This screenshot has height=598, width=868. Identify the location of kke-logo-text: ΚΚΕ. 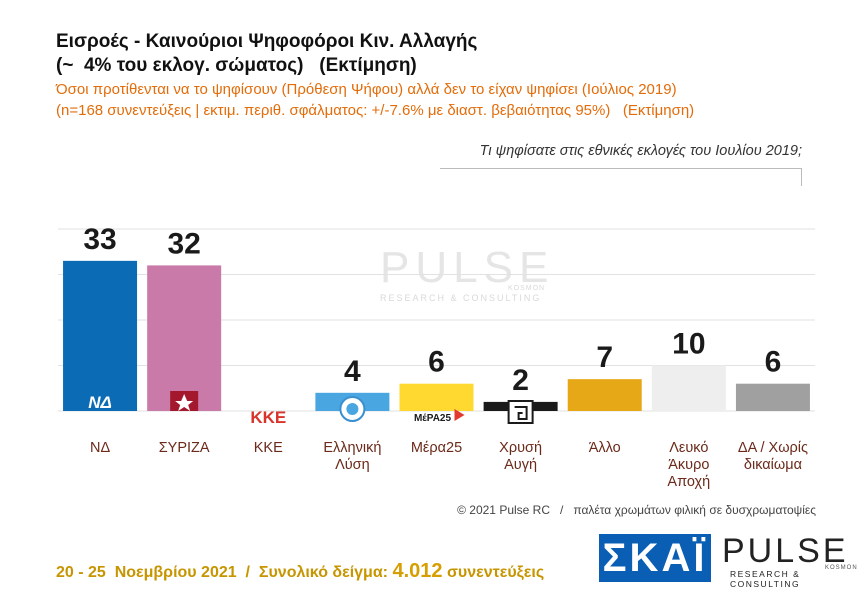
(268, 417).